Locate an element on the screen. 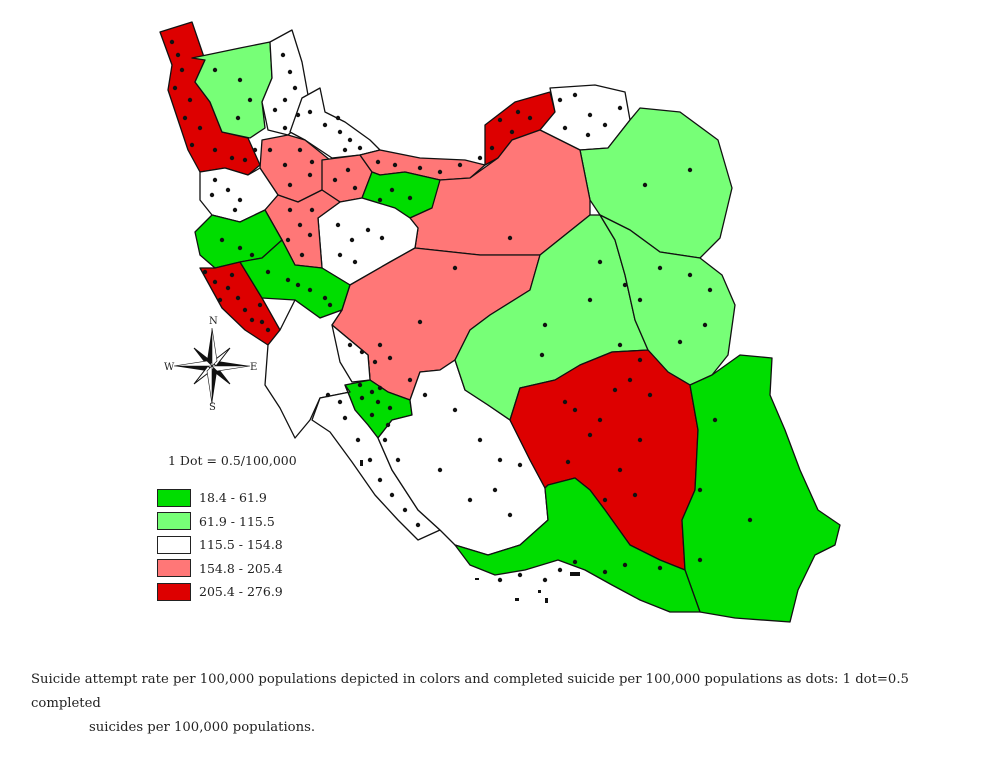 Image resolution: width=1000 pixels, height=770 pixels. legend-label: 115.5 - 154.8 is located at coordinates (241, 545).